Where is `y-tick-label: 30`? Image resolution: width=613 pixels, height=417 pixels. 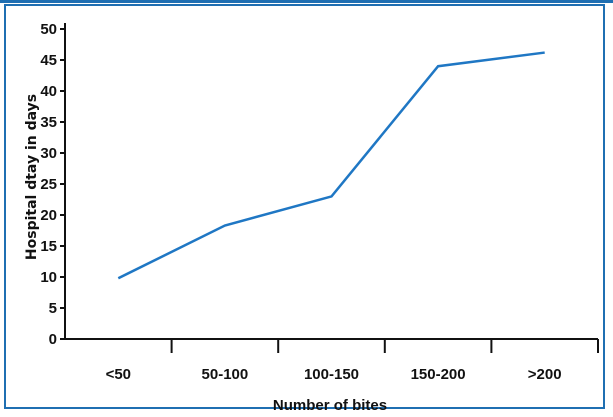 y-tick-label: 30 is located at coordinates (48, 153).